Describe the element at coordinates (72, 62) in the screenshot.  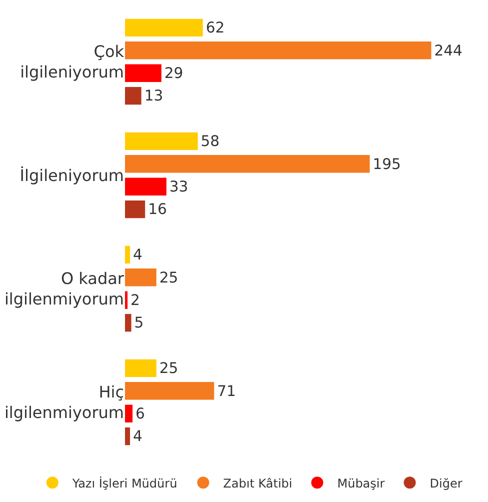
I see `y-tick-label: Çok ilgileniyorum` at that location.